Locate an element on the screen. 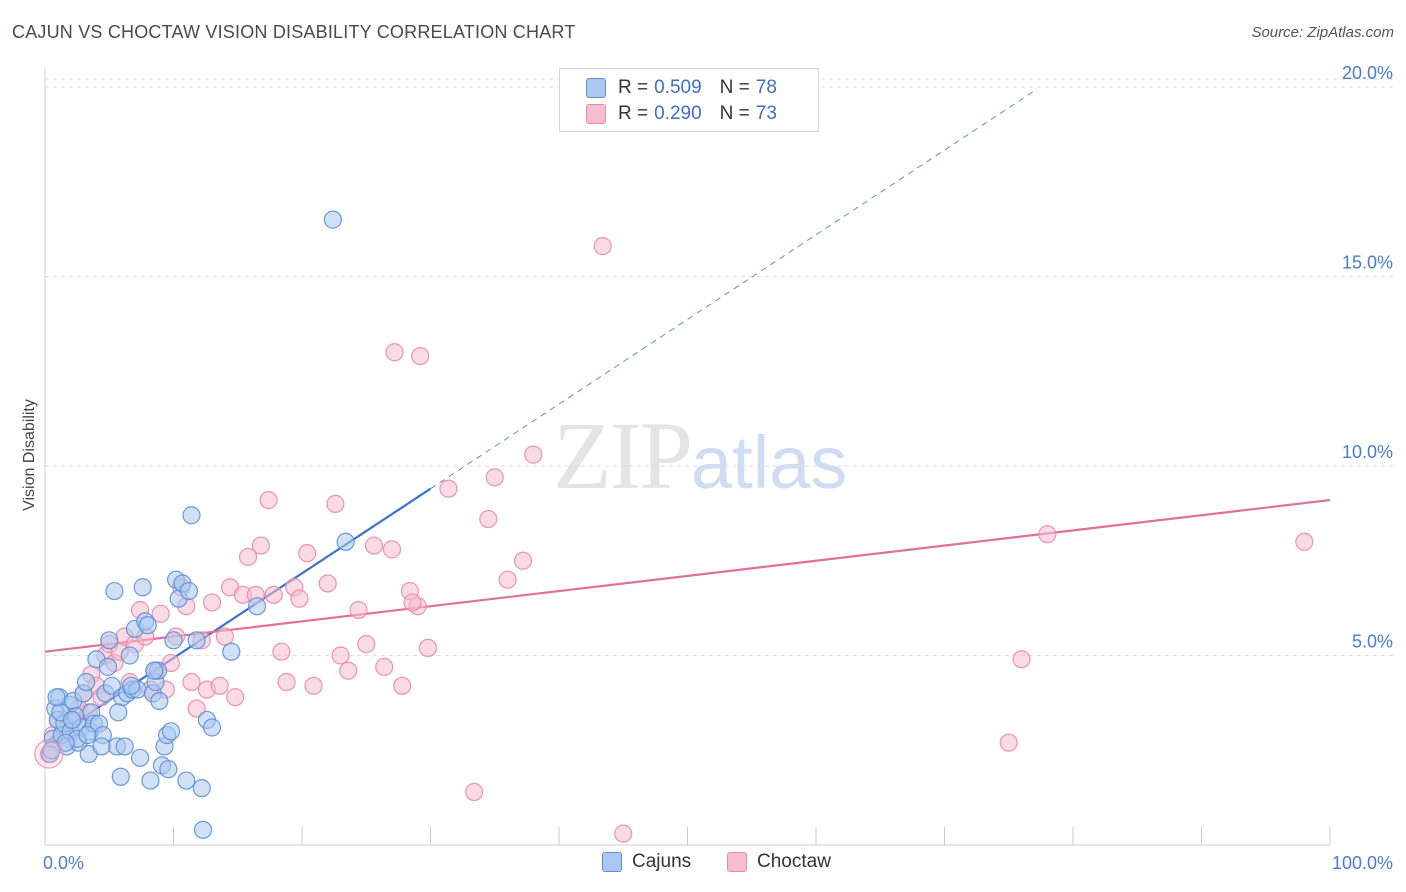  bottom-legend-cajuns: Cajuns is located at coordinates (646, 862).